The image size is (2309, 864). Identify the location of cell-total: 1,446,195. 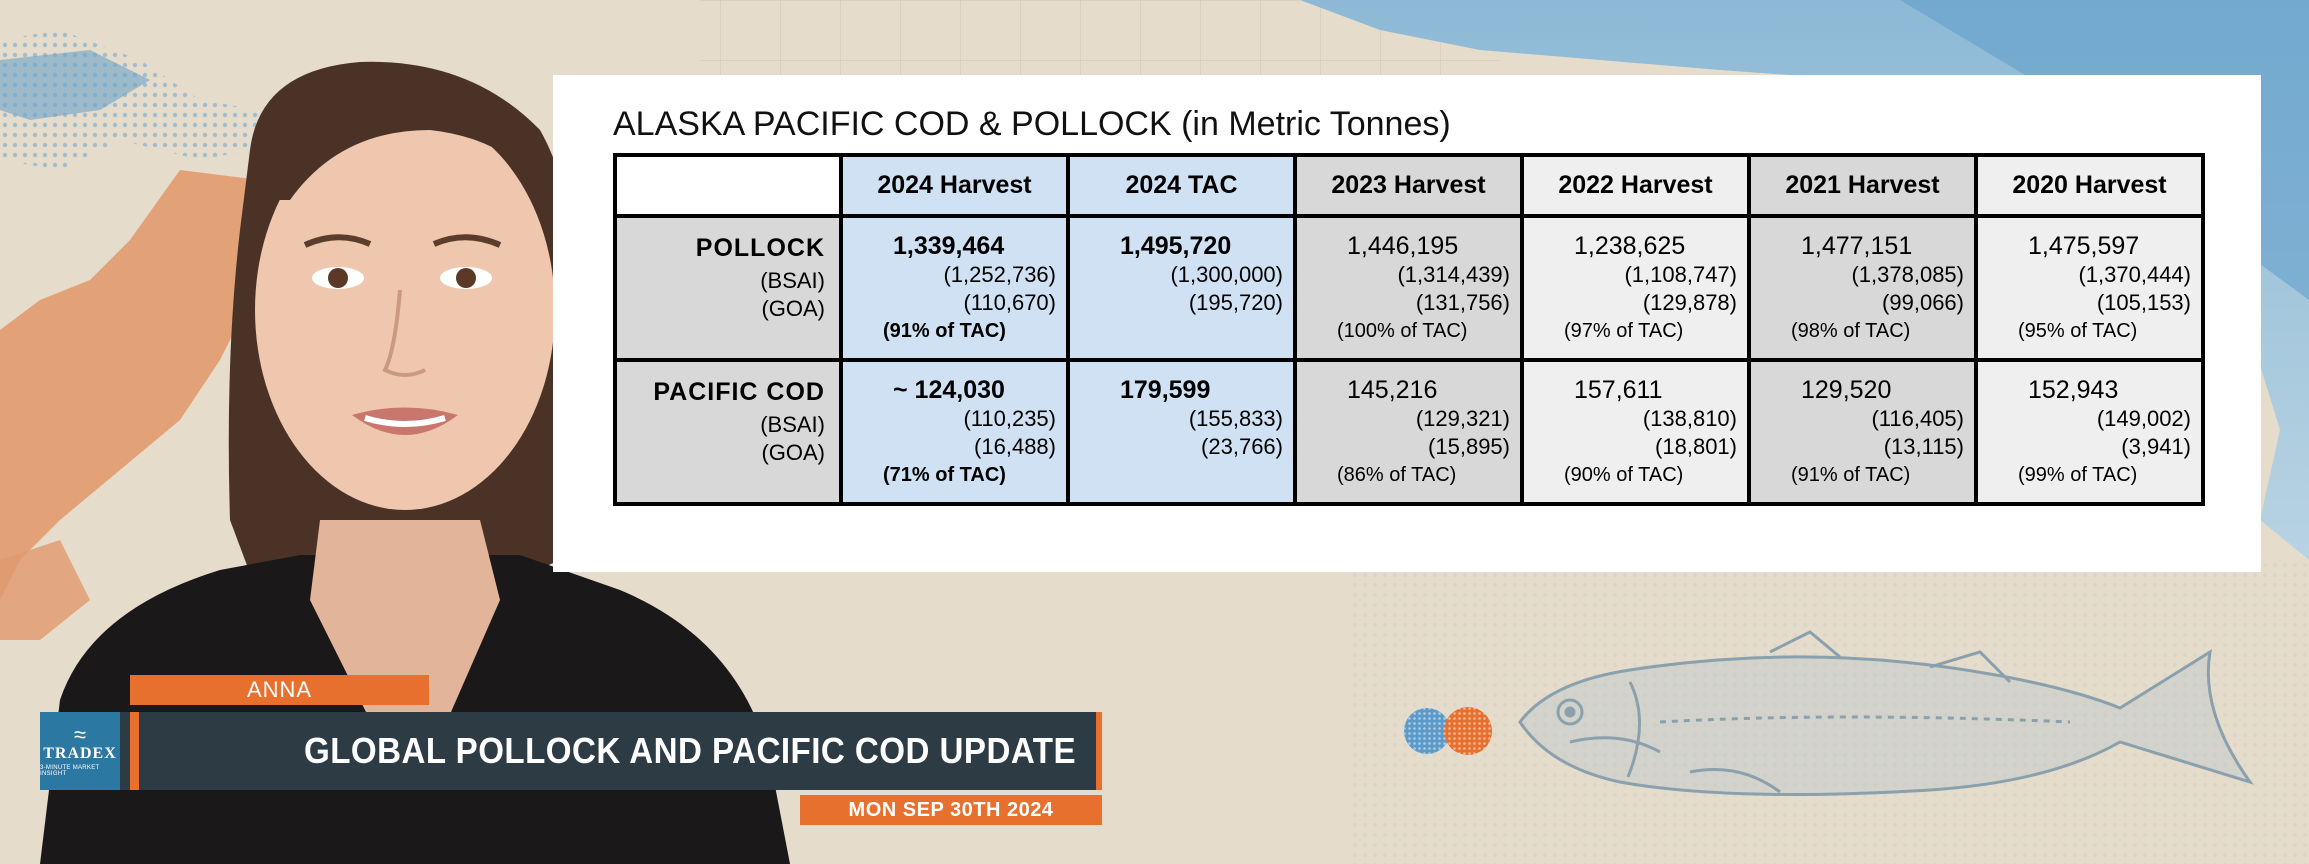
(1403, 246).